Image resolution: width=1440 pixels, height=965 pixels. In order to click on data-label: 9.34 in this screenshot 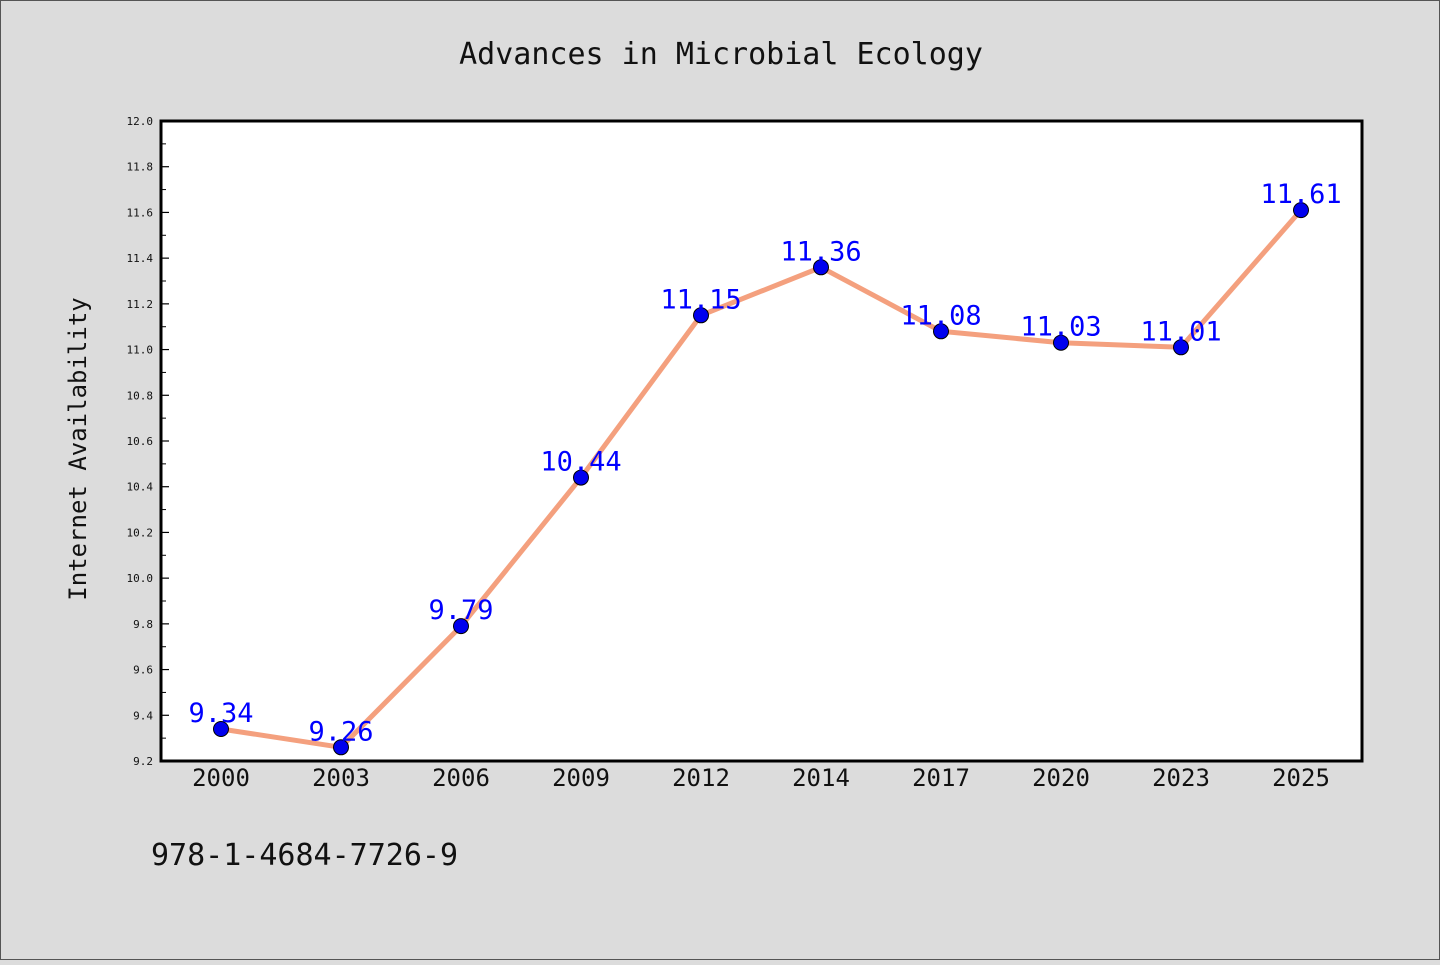, I will do `click(220, 713)`.